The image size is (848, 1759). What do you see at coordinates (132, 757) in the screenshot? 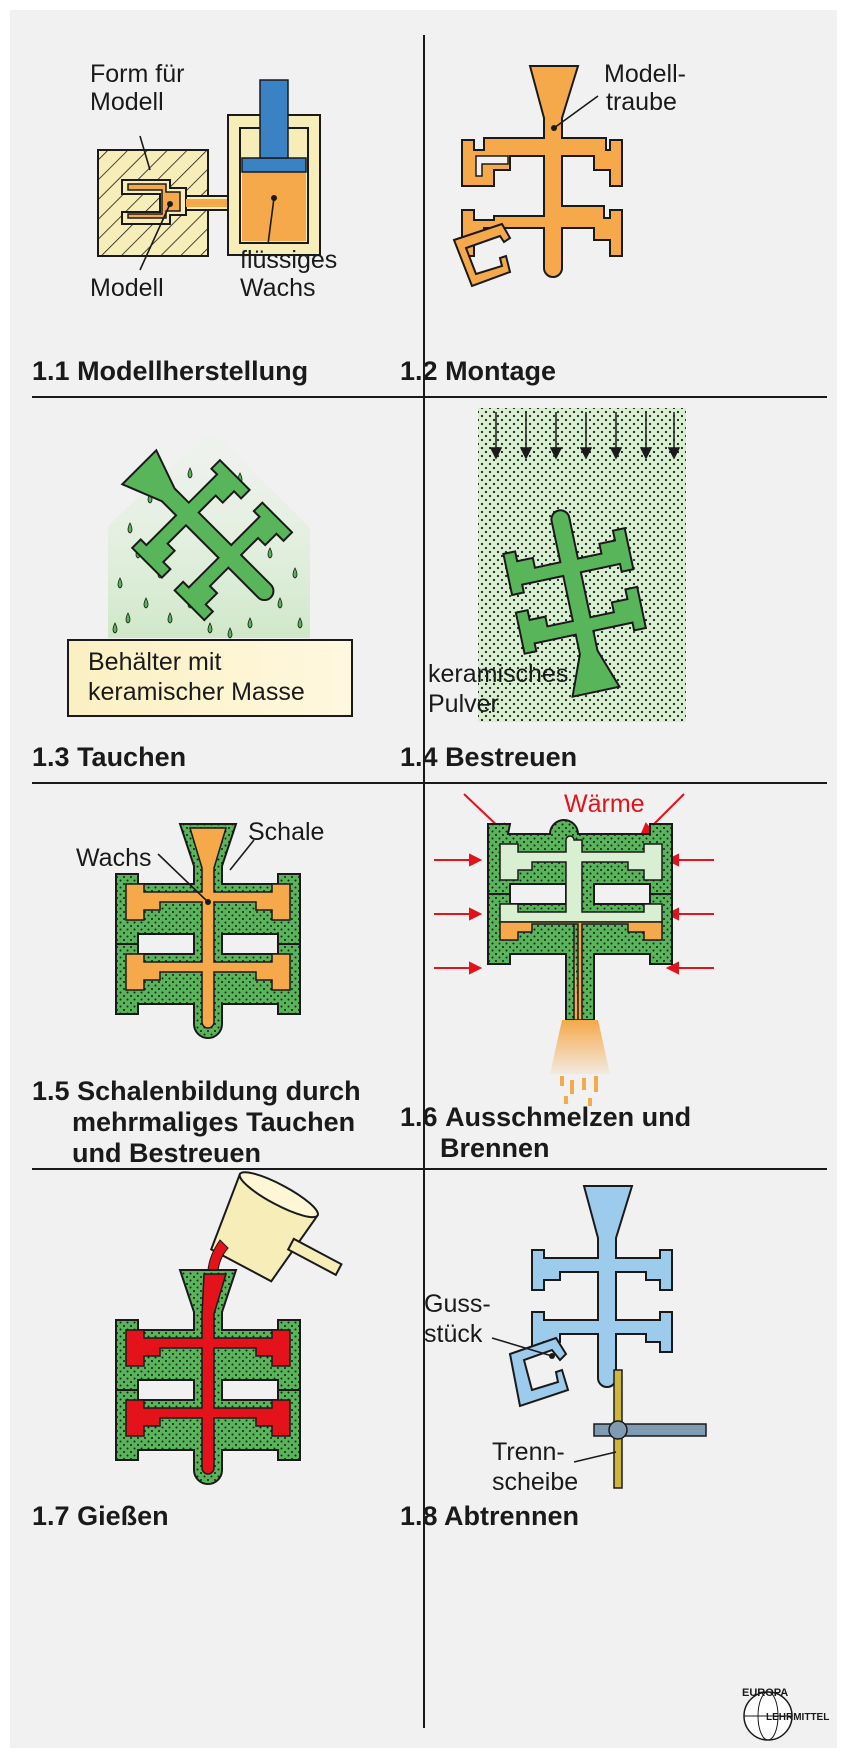
I see `caption-title: Tauchen` at bounding box center [132, 757].